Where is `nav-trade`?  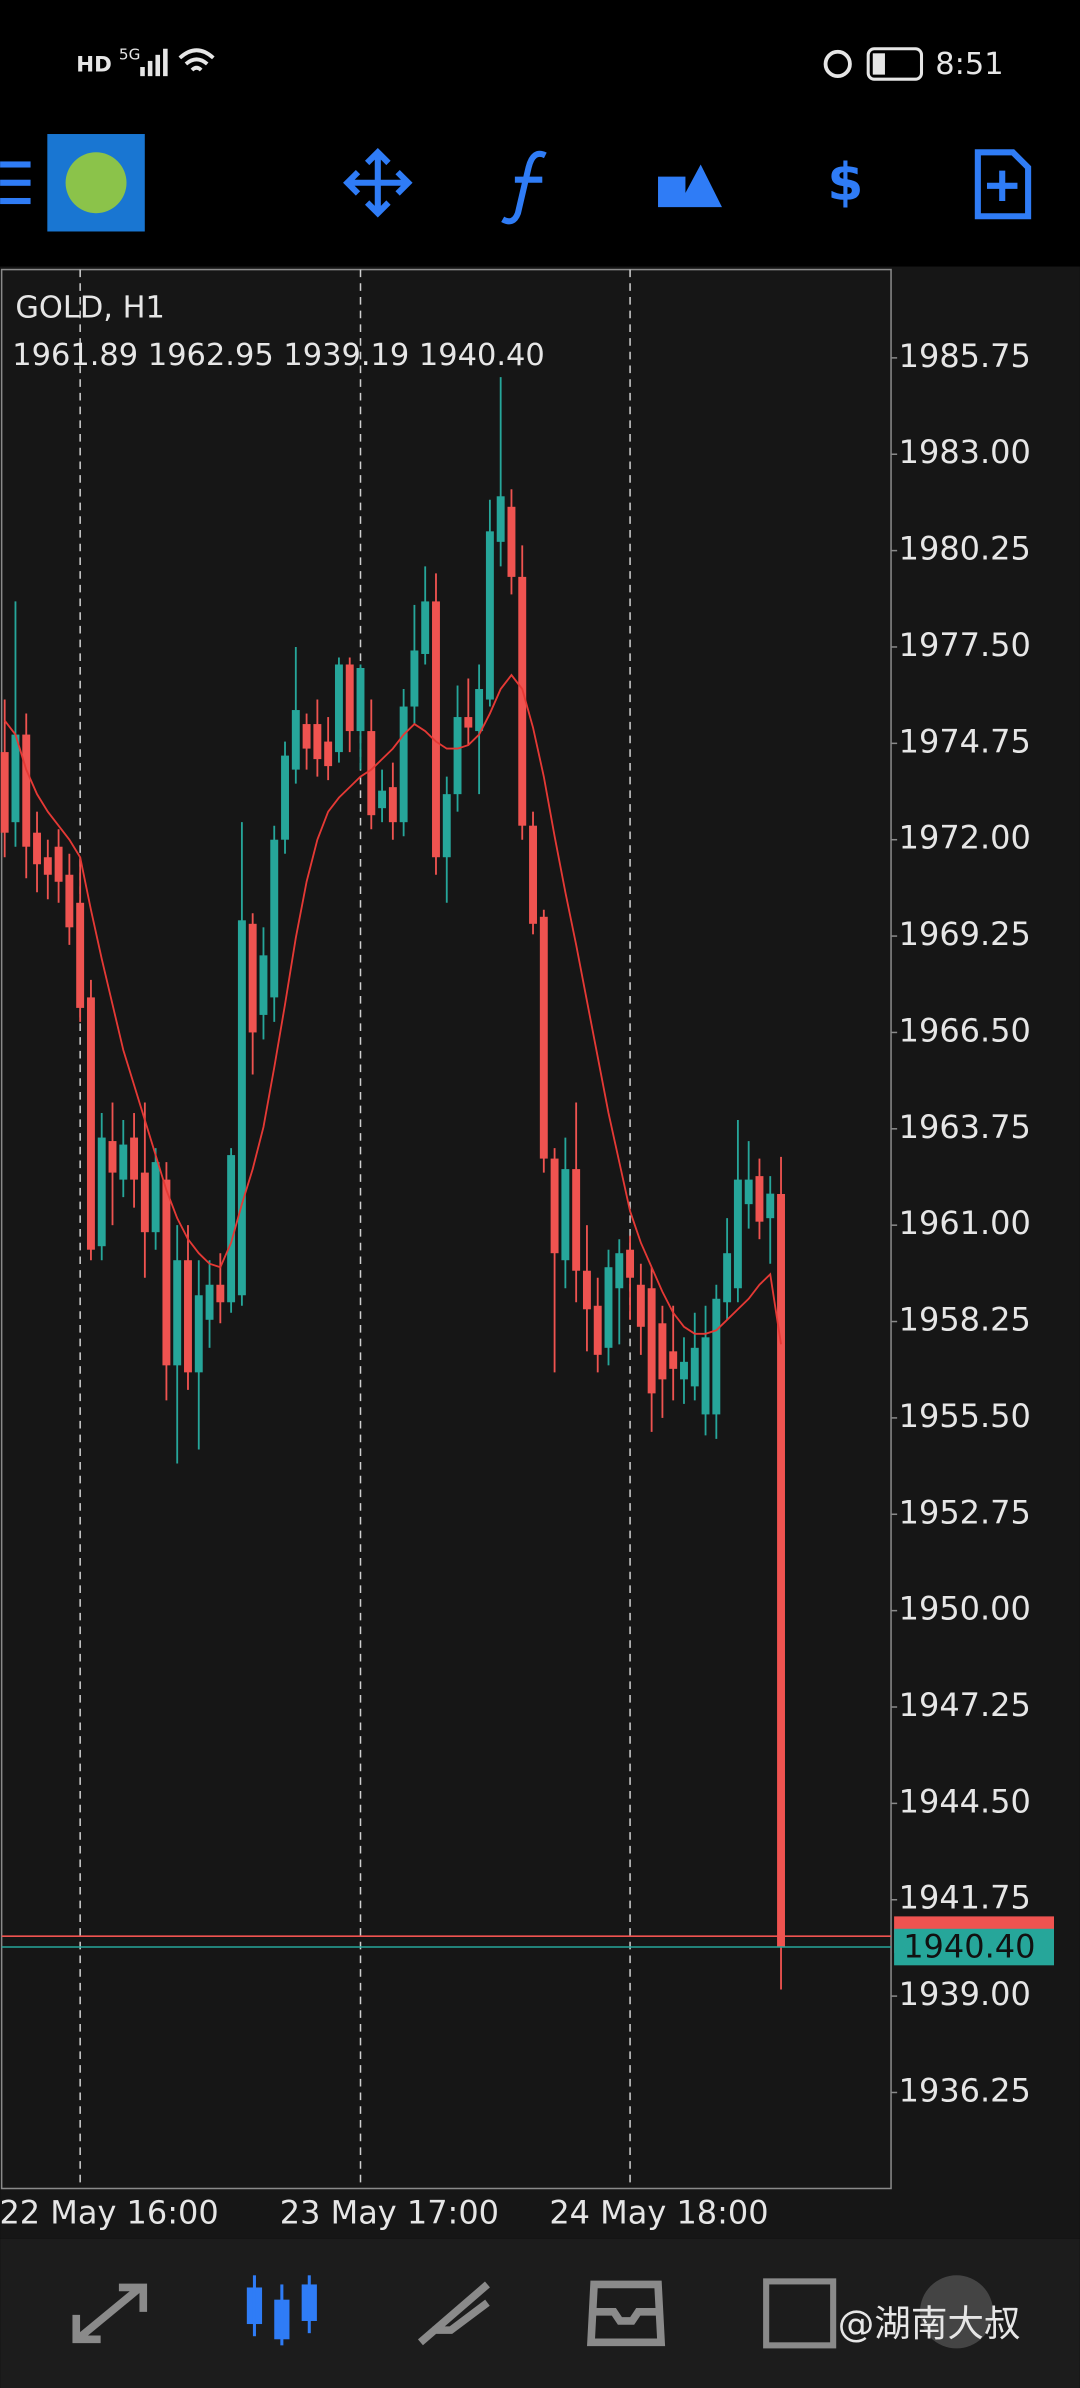 nav-trade is located at coordinates (453, 2313).